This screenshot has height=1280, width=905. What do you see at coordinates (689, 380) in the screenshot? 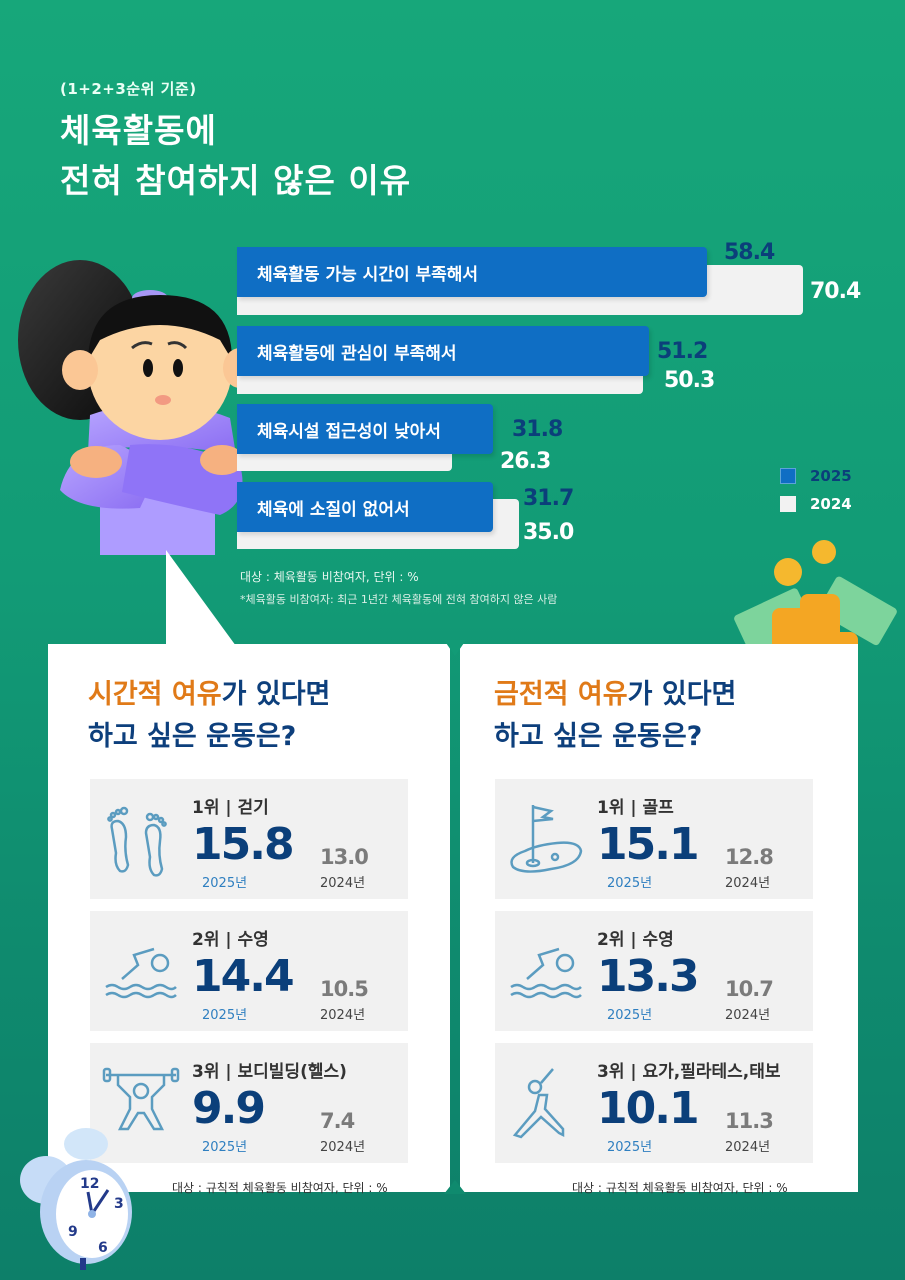
I see `value-2024: 50.3` at bounding box center [689, 380].